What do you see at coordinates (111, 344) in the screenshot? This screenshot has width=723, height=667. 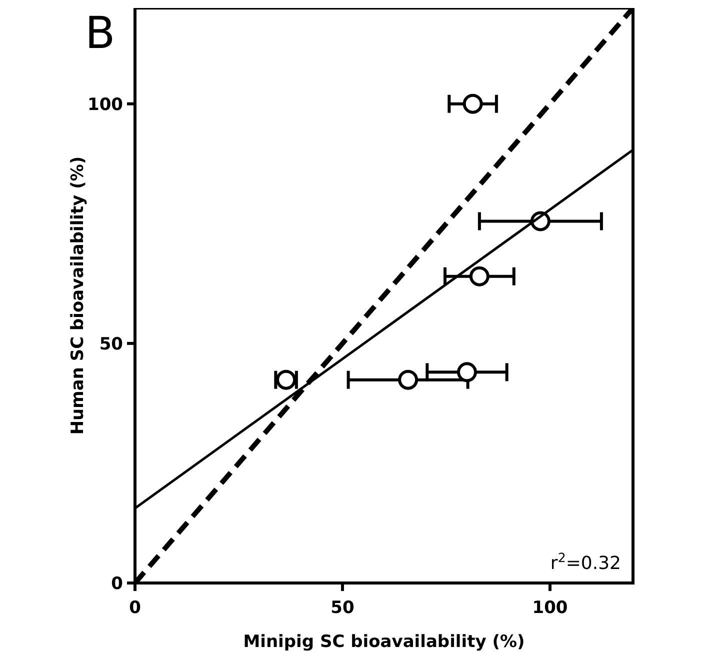 I see `y-tick-label: 50` at bounding box center [111, 344].